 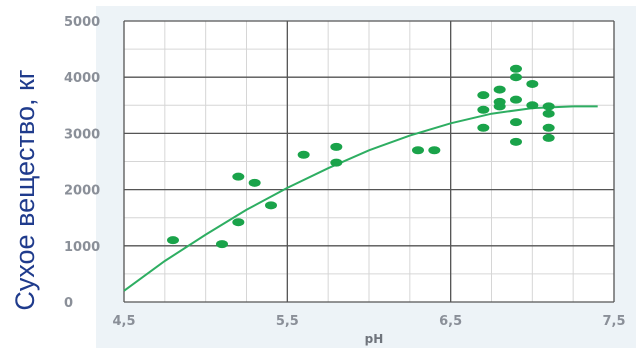 I want to click on x-tick-labels: 4,5 5,5 6,5 7,5, so click(x=368, y=321).